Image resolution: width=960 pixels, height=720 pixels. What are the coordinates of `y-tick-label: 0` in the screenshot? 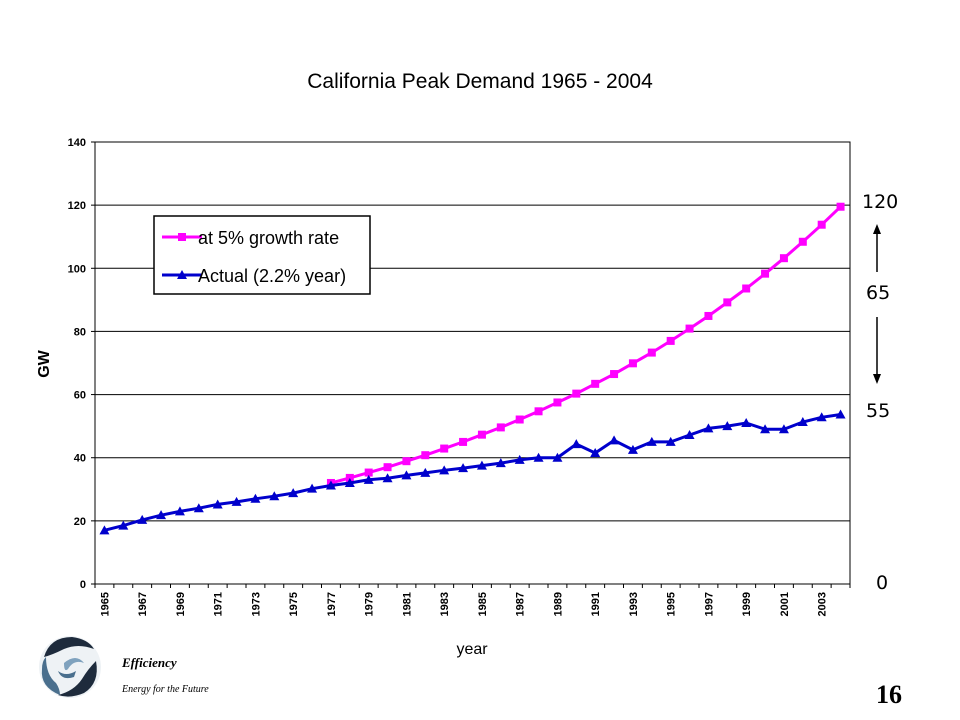 It's located at (83, 585).